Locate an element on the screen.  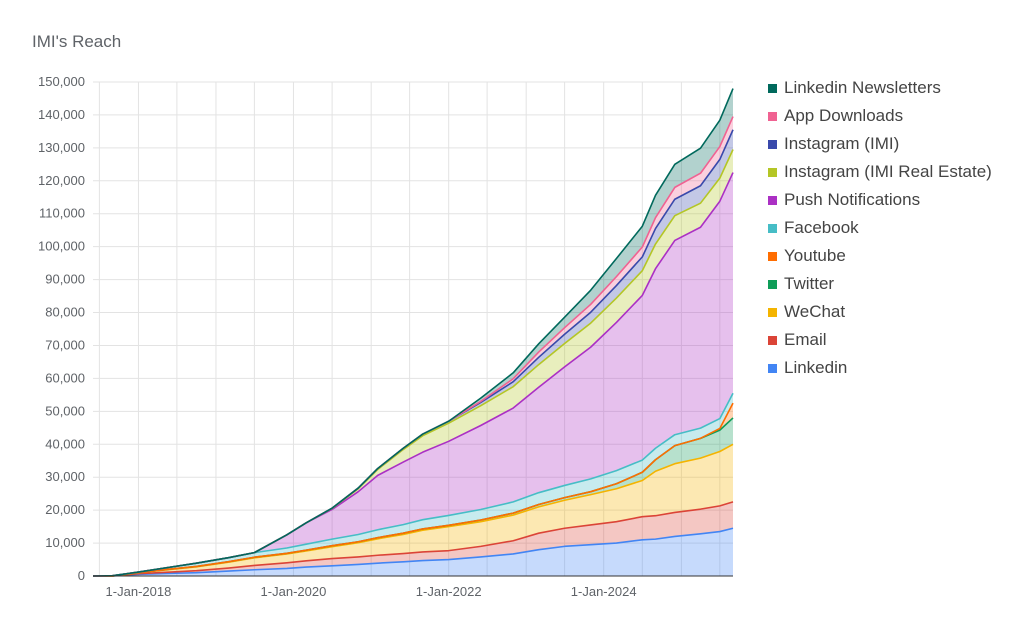
legend-label: Twitter is located at coordinates (809, 283).